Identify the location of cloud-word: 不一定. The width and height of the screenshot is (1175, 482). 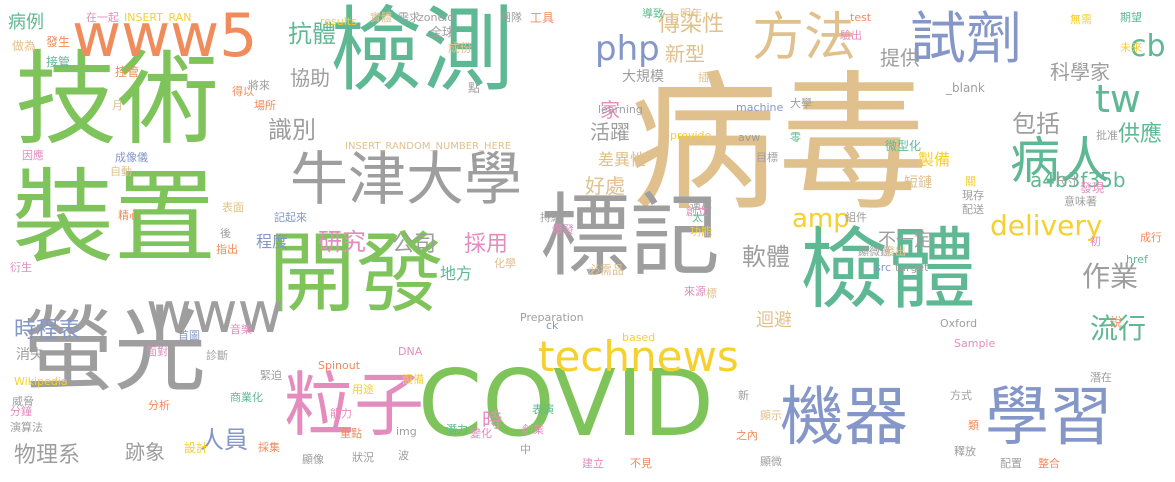
(905, 240).